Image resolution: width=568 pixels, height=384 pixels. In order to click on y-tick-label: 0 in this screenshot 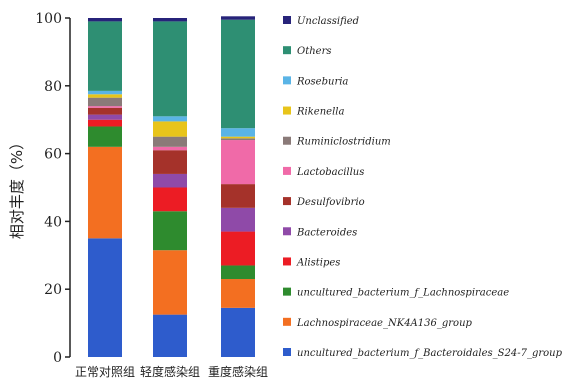, I will do `click(57, 358)`.